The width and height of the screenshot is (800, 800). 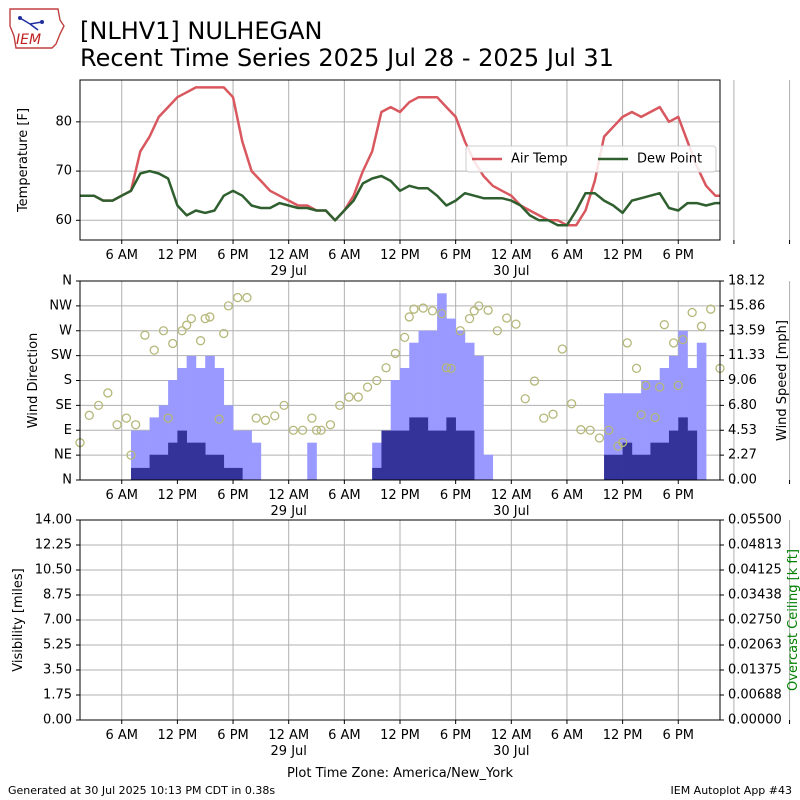 I want to click on speed-tick-label: 18.12, so click(x=746, y=281).